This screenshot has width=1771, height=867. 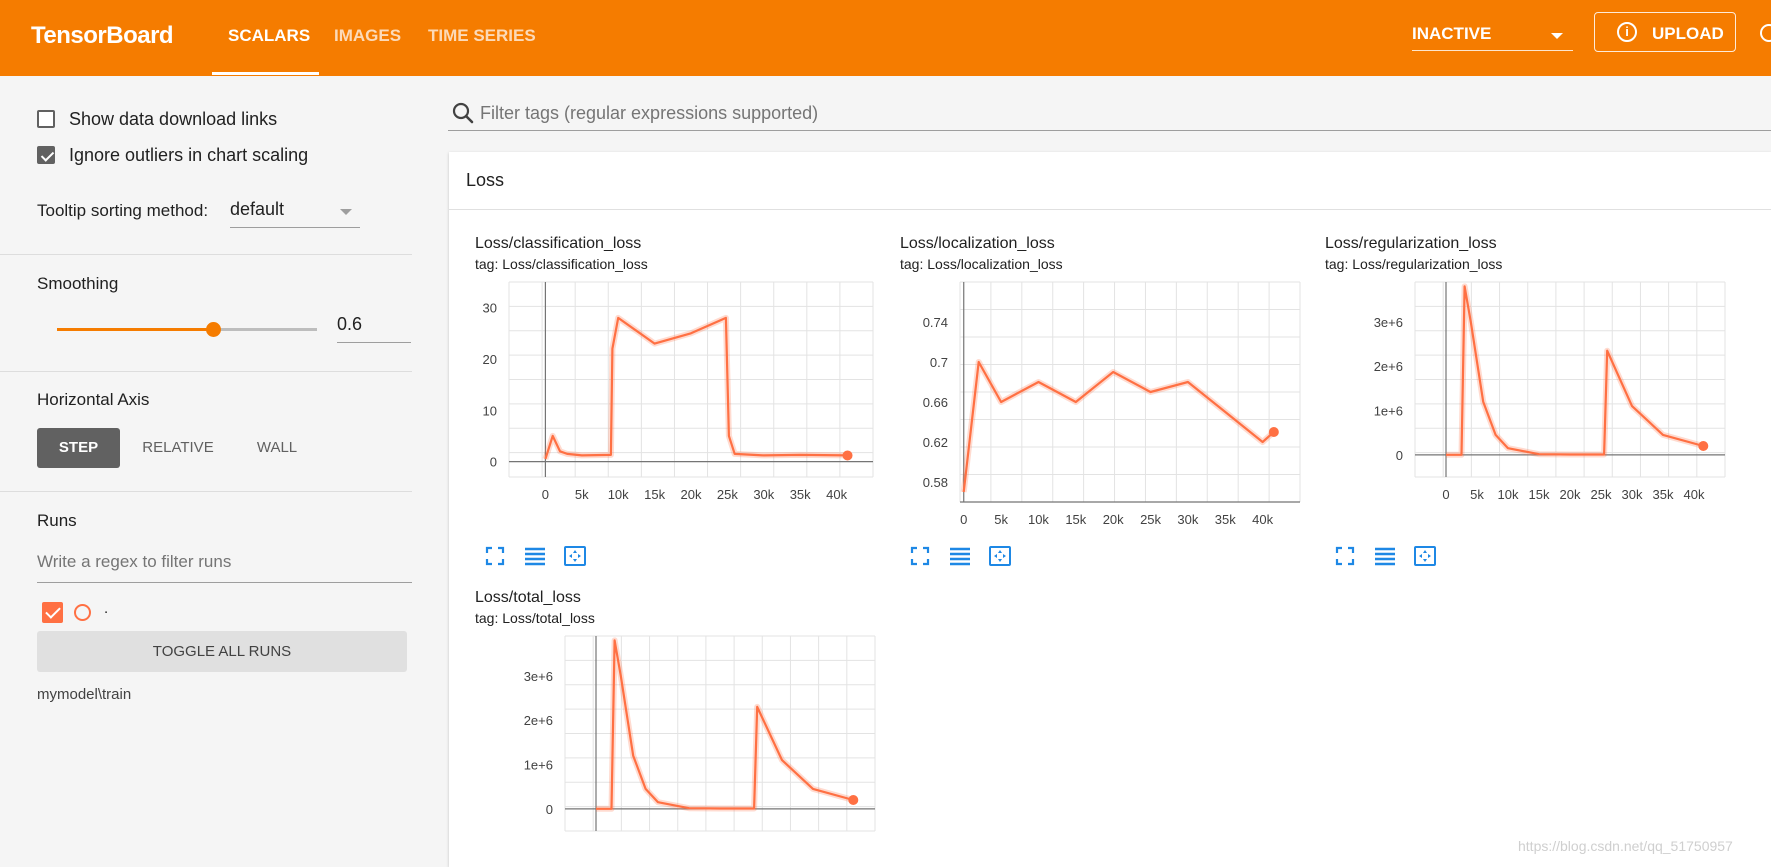 What do you see at coordinates (1109, 130) in the screenshot?
I see `filter-underline` at bounding box center [1109, 130].